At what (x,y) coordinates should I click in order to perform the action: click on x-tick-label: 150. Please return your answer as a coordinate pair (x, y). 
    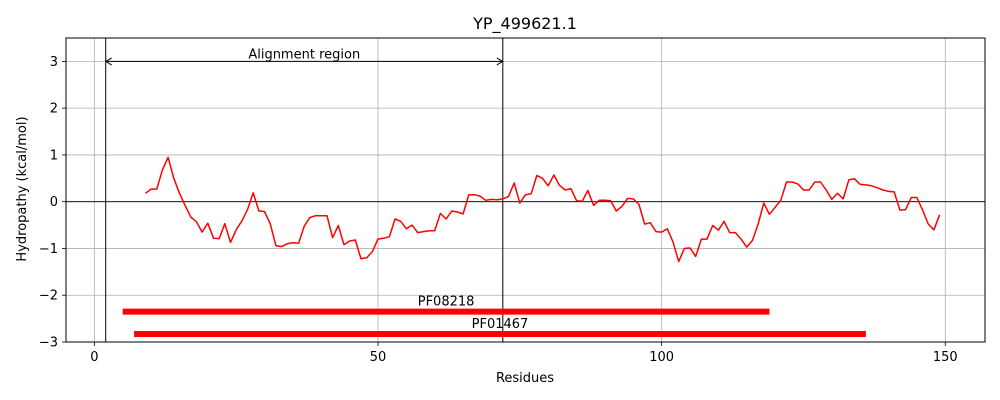
    Looking at the image, I should click on (945, 357).